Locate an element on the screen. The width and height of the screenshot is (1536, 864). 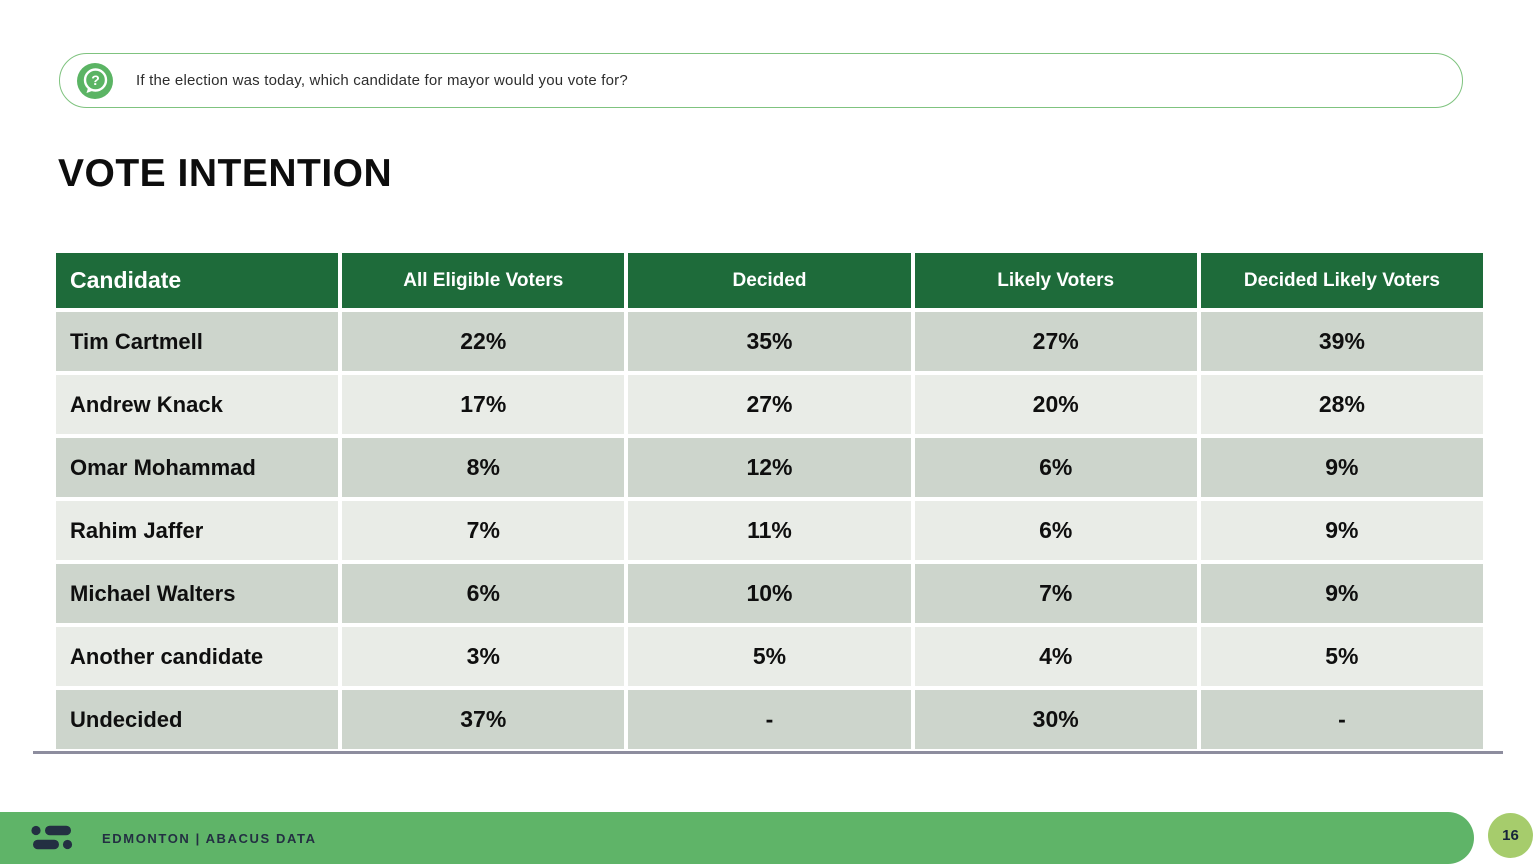
value-cell: 10% is located at coordinates (769, 593).